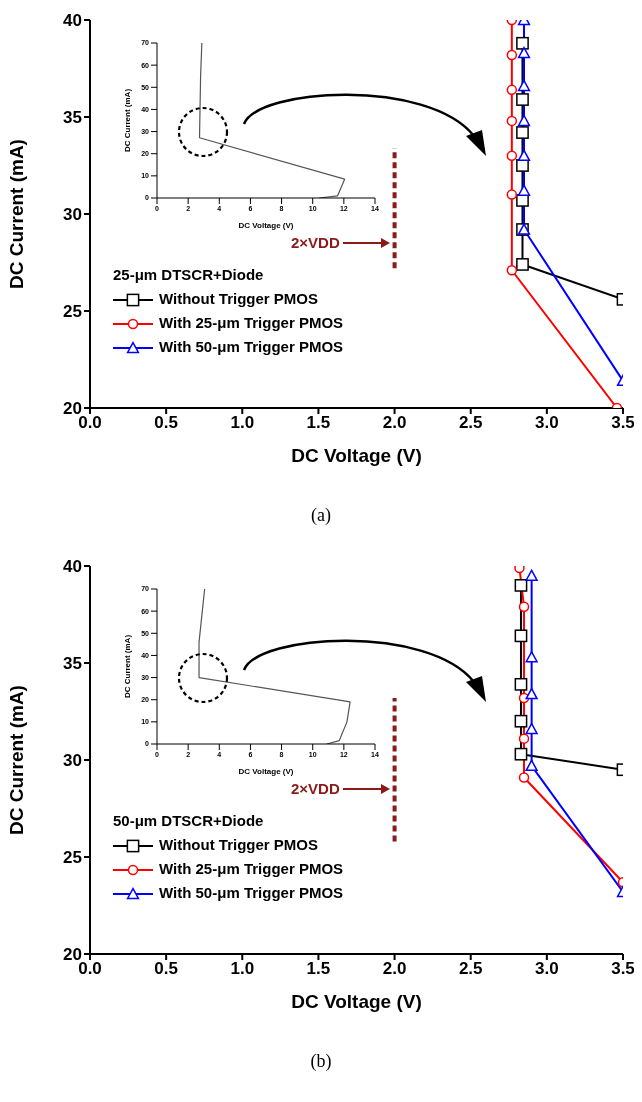 This screenshot has height=1102, width=642. I want to click on text: (b), so click(321, 1061).